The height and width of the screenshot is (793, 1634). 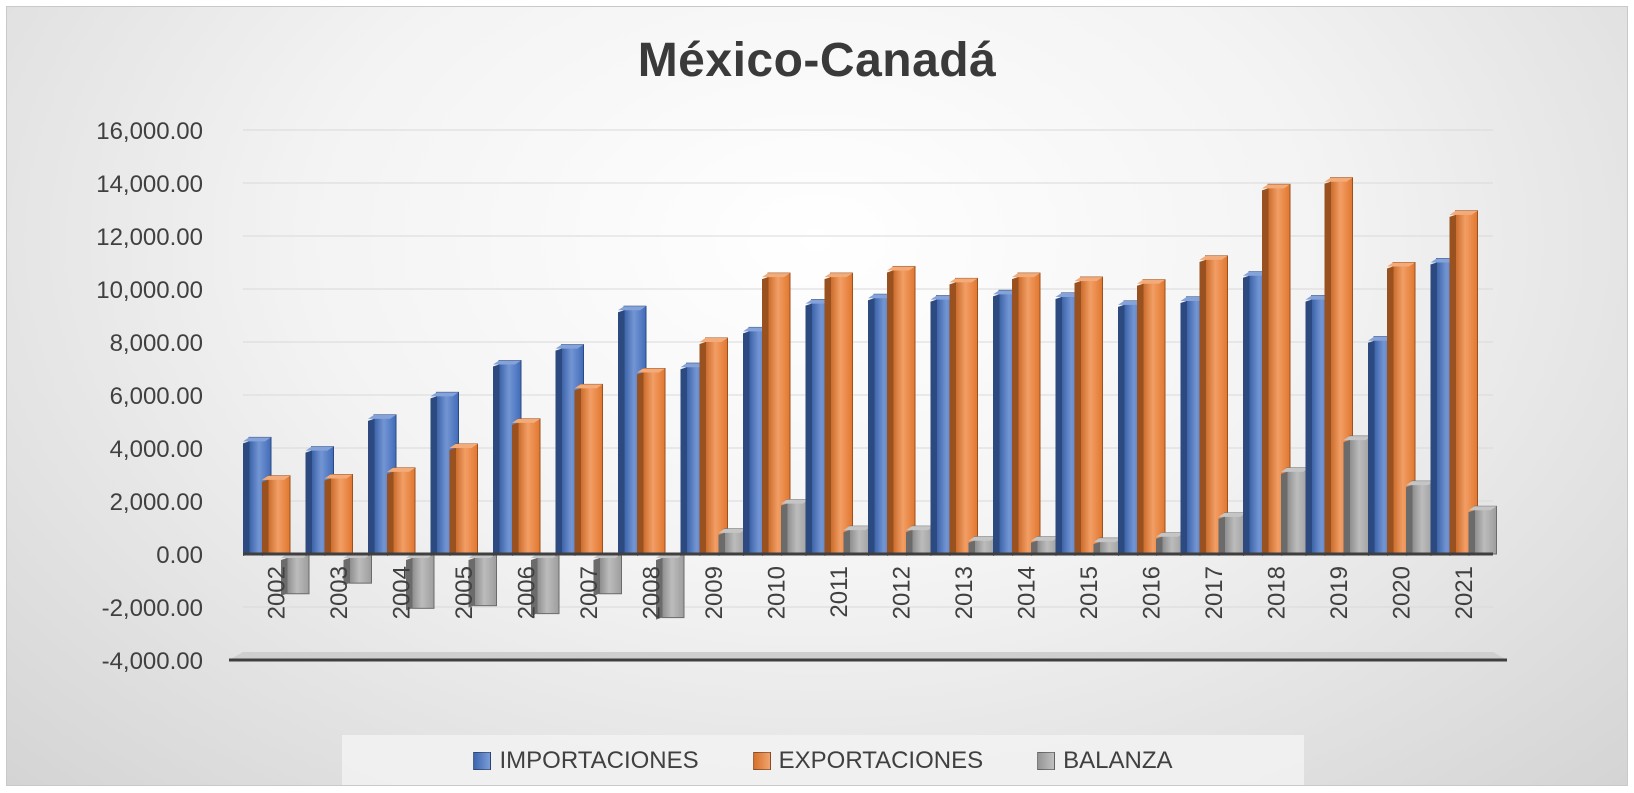 What do you see at coordinates (149, 131) in the screenshot?
I see `y-tick-label: 16,000.00` at bounding box center [149, 131].